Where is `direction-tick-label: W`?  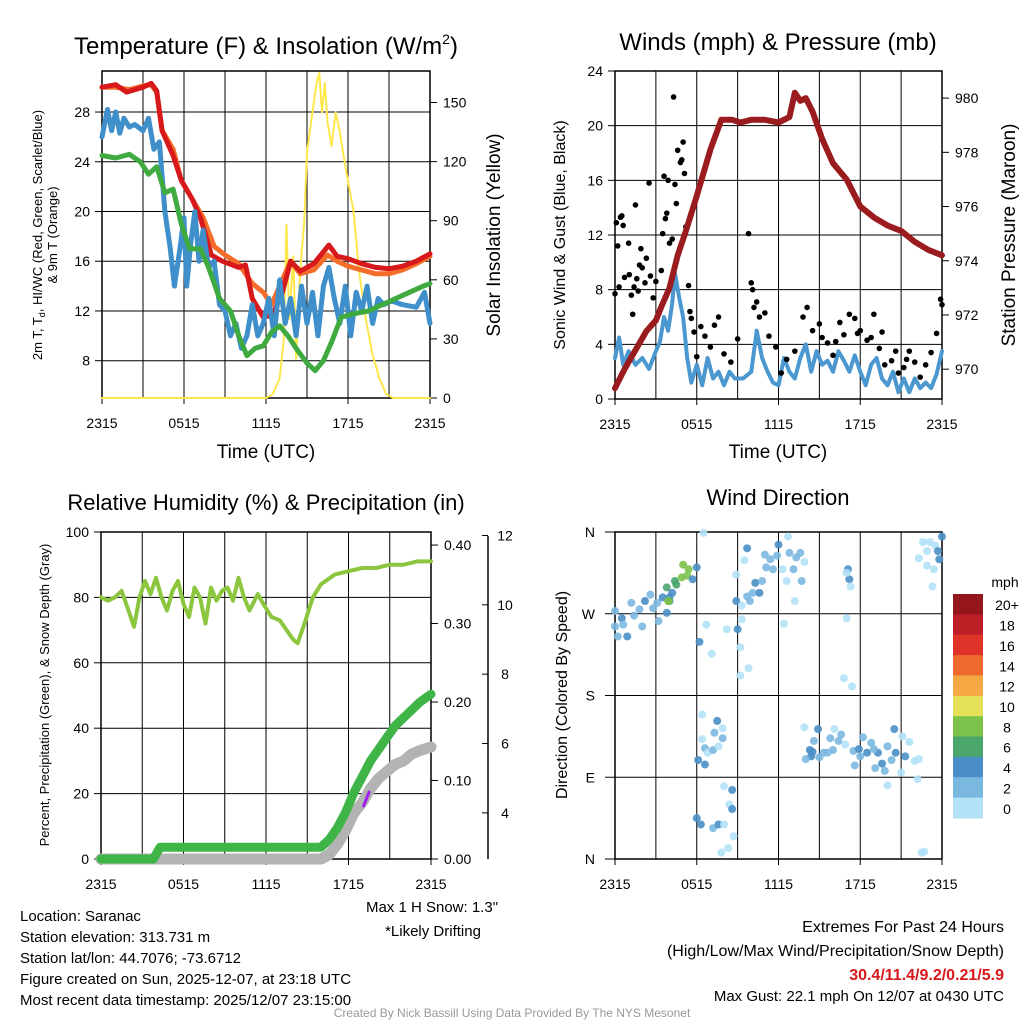
direction-tick-label: W is located at coordinates (589, 614).